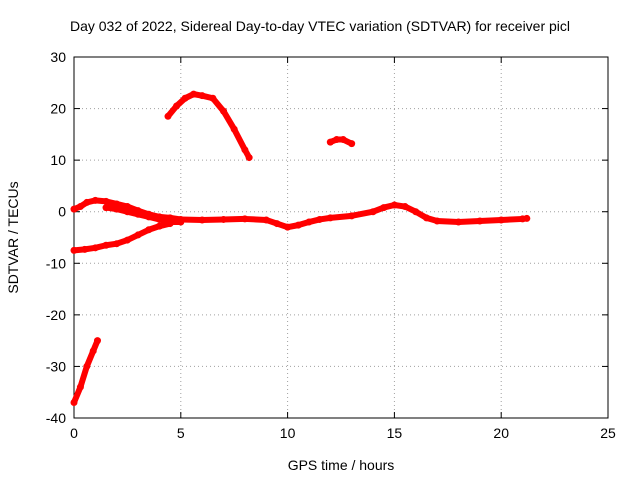 The height and width of the screenshot is (480, 640). What do you see at coordinates (341, 142) in the screenshot?
I see `series-small-arc` at bounding box center [341, 142].